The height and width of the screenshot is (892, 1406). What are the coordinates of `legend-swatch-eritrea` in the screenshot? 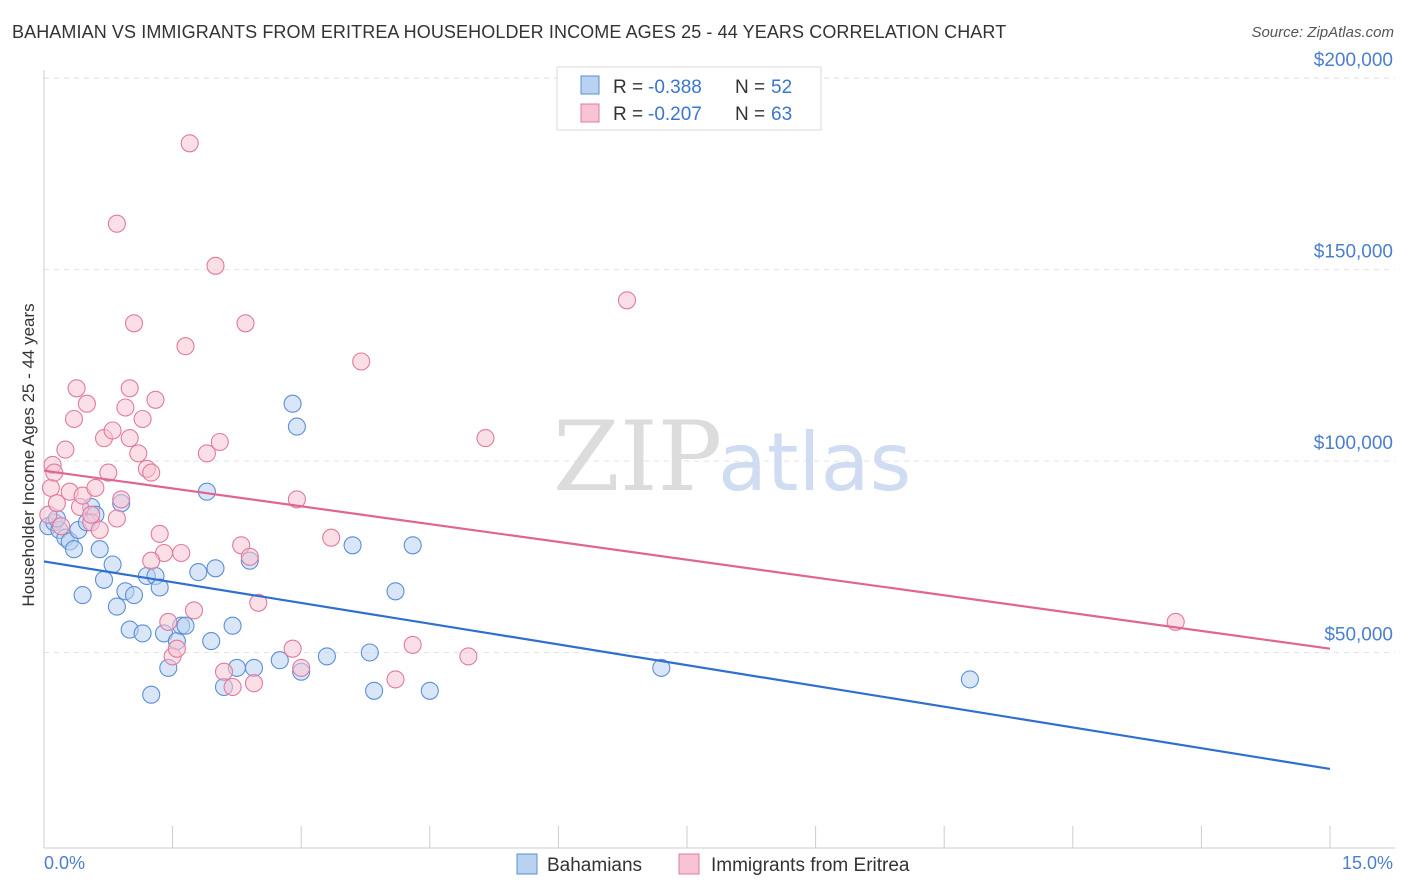 It's located at (590, 113).